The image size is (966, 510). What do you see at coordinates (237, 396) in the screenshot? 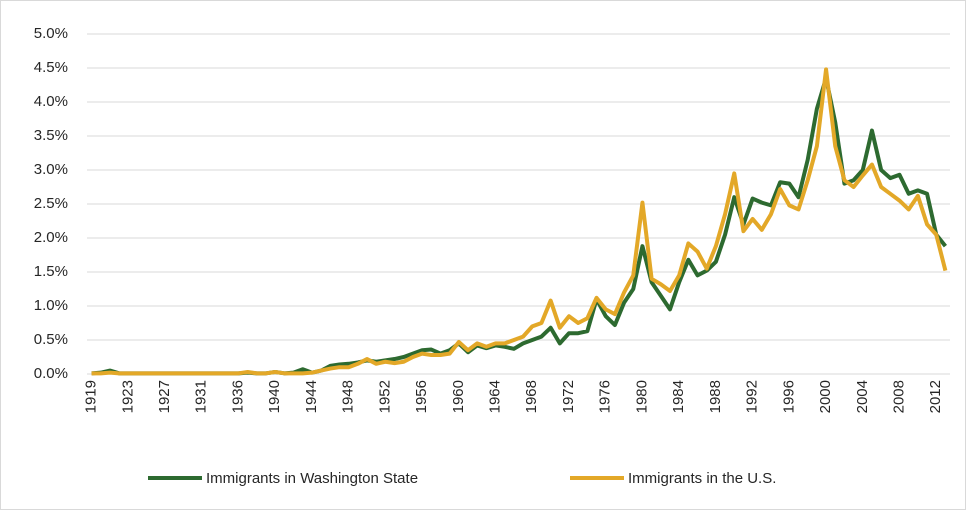
I see `x-tick-label: 1936` at bounding box center [237, 396].